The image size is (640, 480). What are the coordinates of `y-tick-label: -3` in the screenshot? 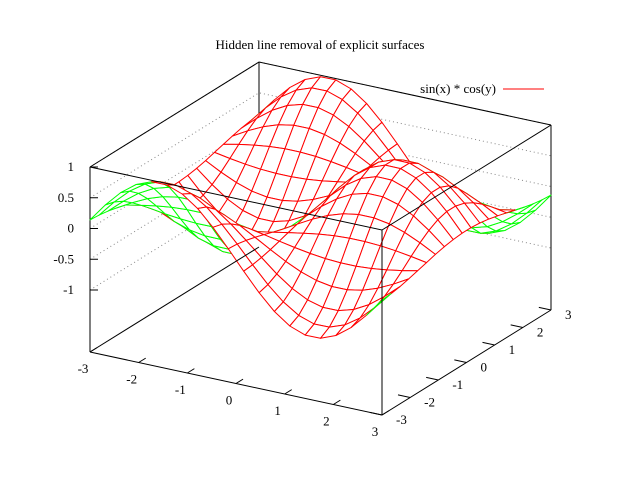 It's located at (401, 419).